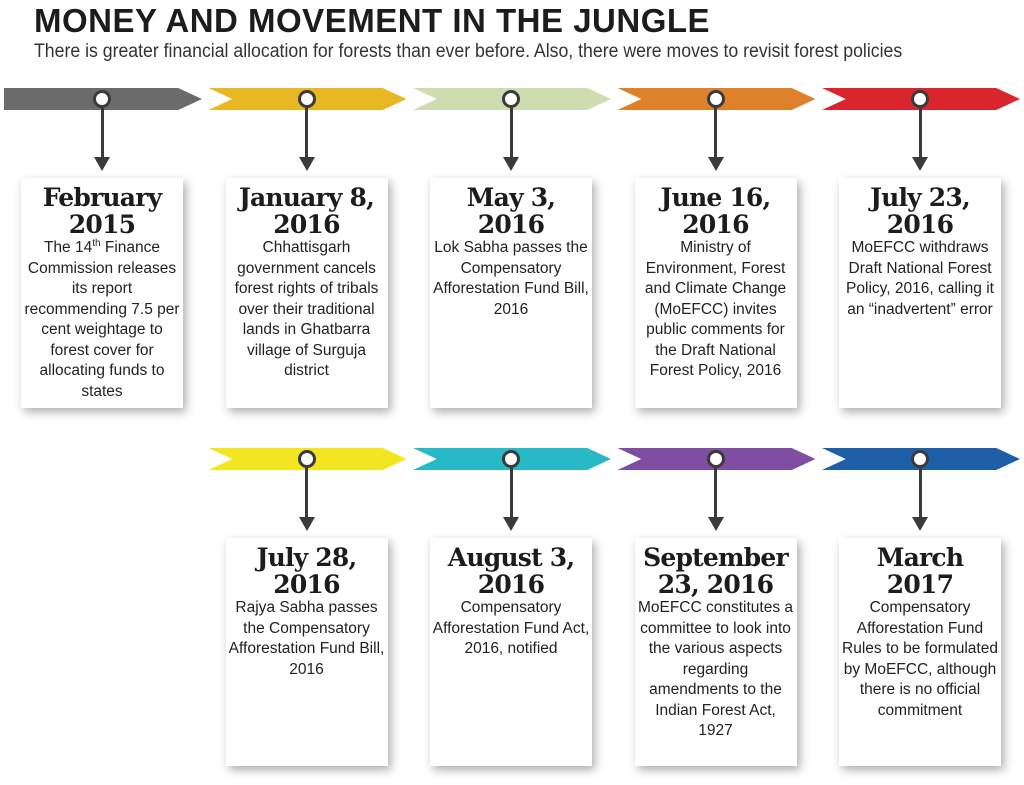 The height and width of the screenshot is (785, 1024). What do you see at coordinates (96, 243) in the screenshot?
I see `event-description-superscript: th` at bounding box center [96, 243].